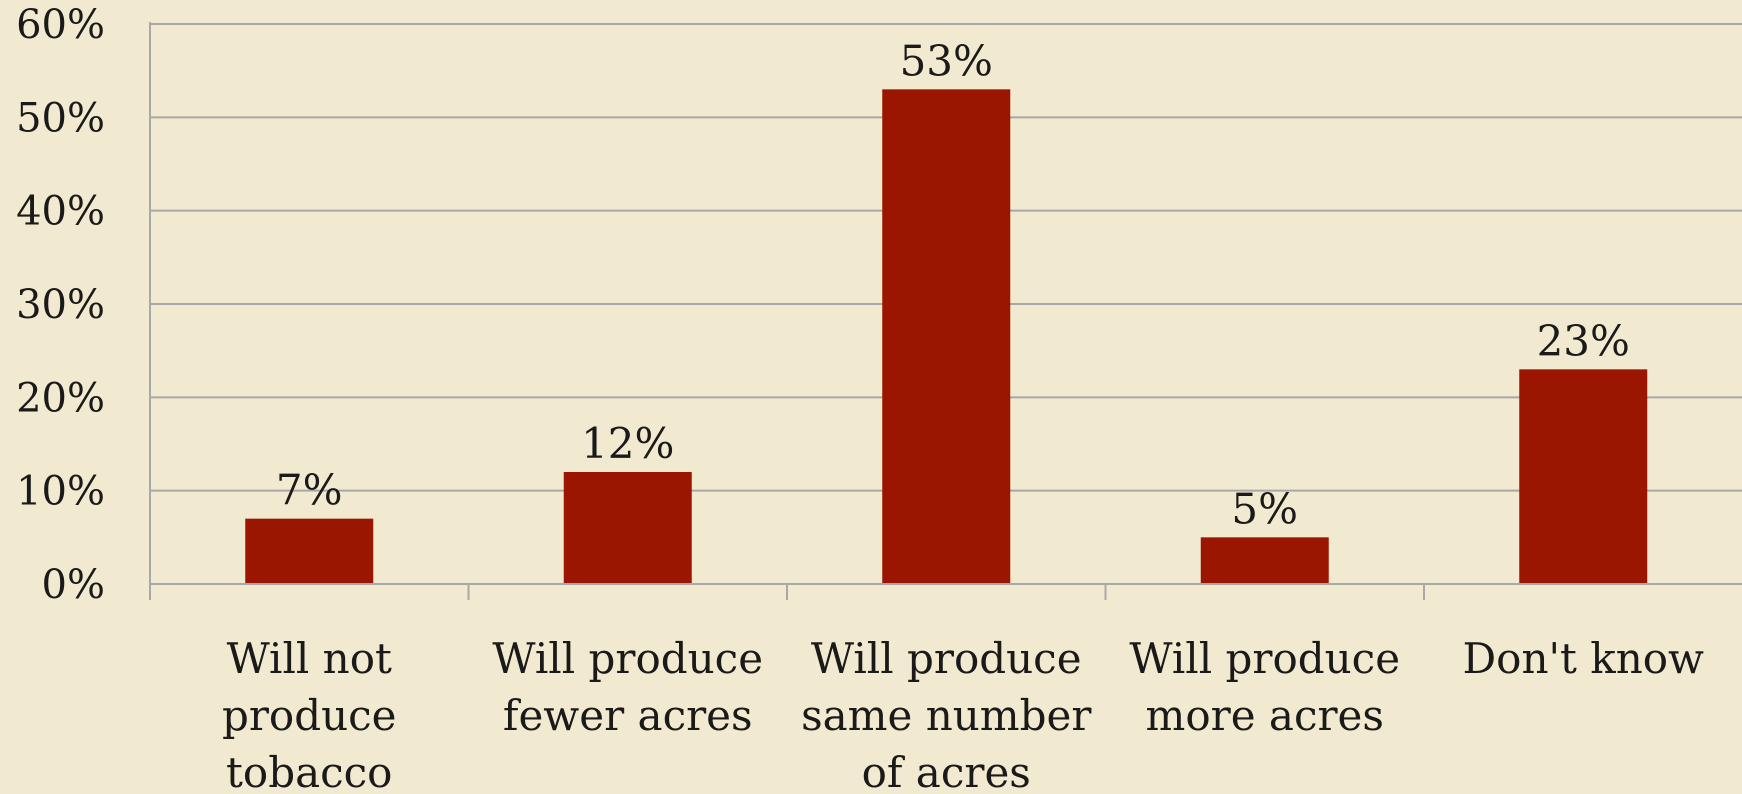 Image resolution: width=1742 pixels, height=794 pixels. Describe the element at coordinates (627, 443) in the screenshot. I see `data-label: 12%` at that location.